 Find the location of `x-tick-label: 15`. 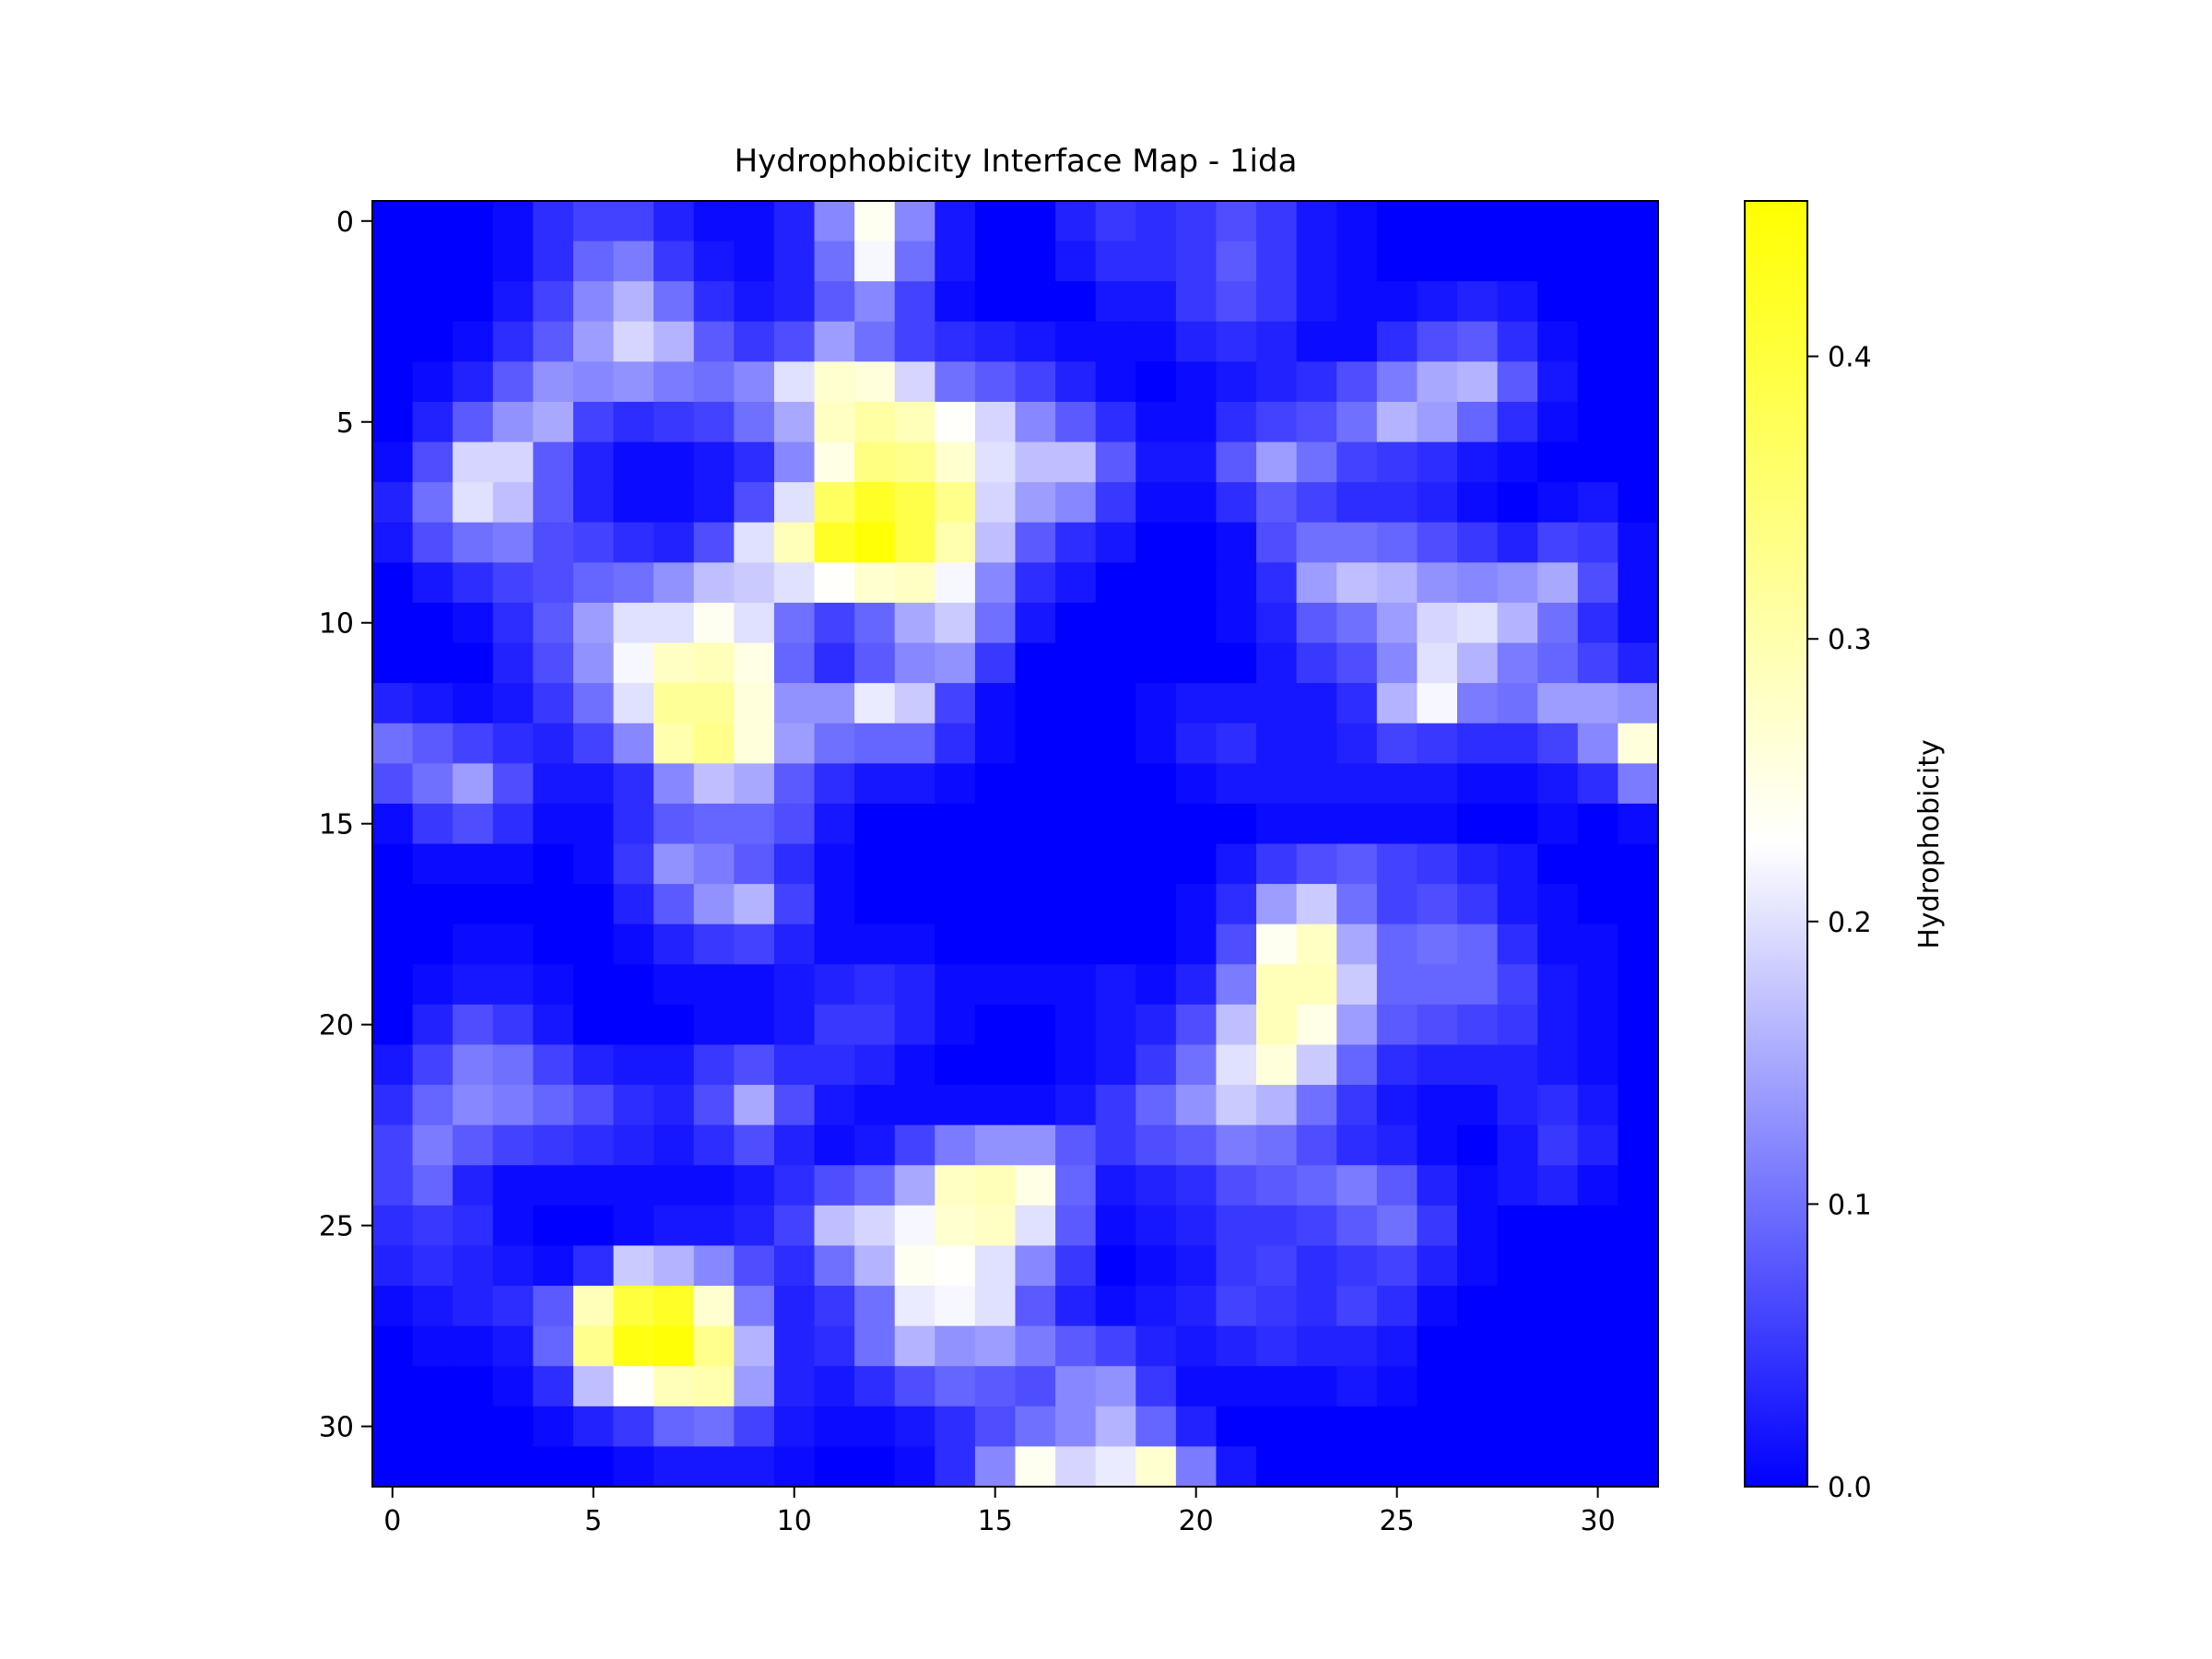

x-tick-label: 15 is located at coordinates (995, 1521).